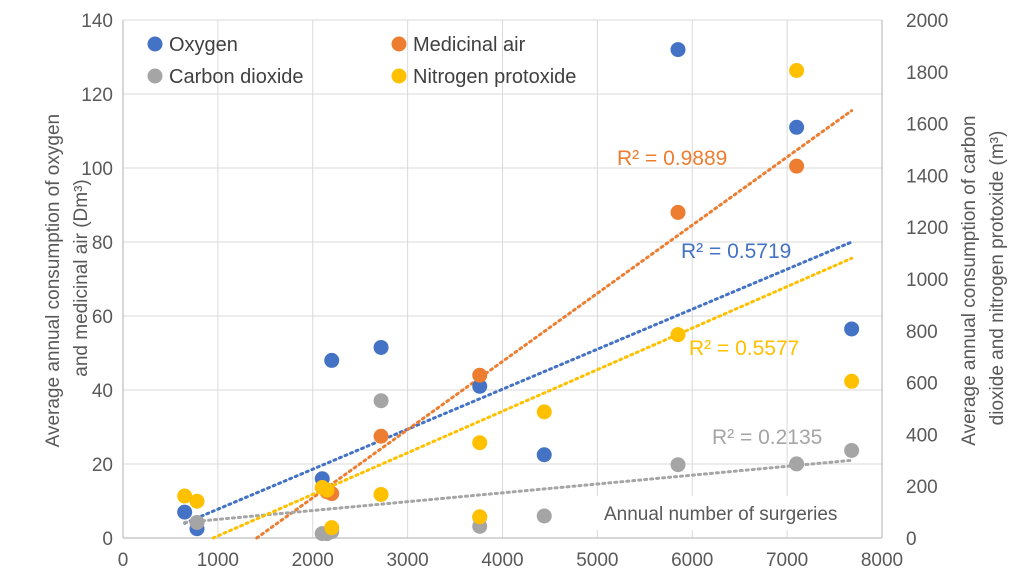  Describe the element at coordinates (236, 77) in the screenshot. I see `legend-label-carbon-dioxide: Carbon dioxide` at that location.